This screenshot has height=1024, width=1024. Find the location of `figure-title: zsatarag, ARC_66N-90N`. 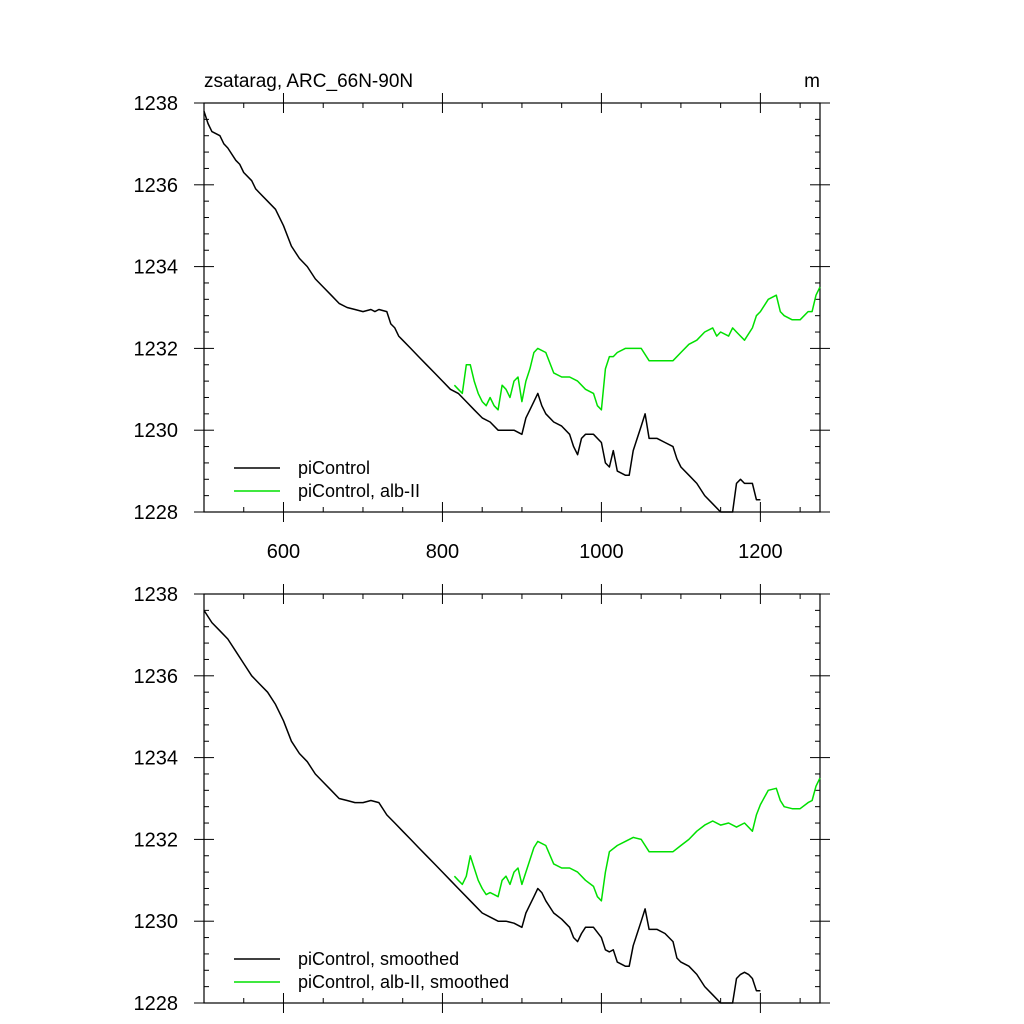

figure-title: zsatarag, ARC_66N-90N is located at coordinates (308, 81).